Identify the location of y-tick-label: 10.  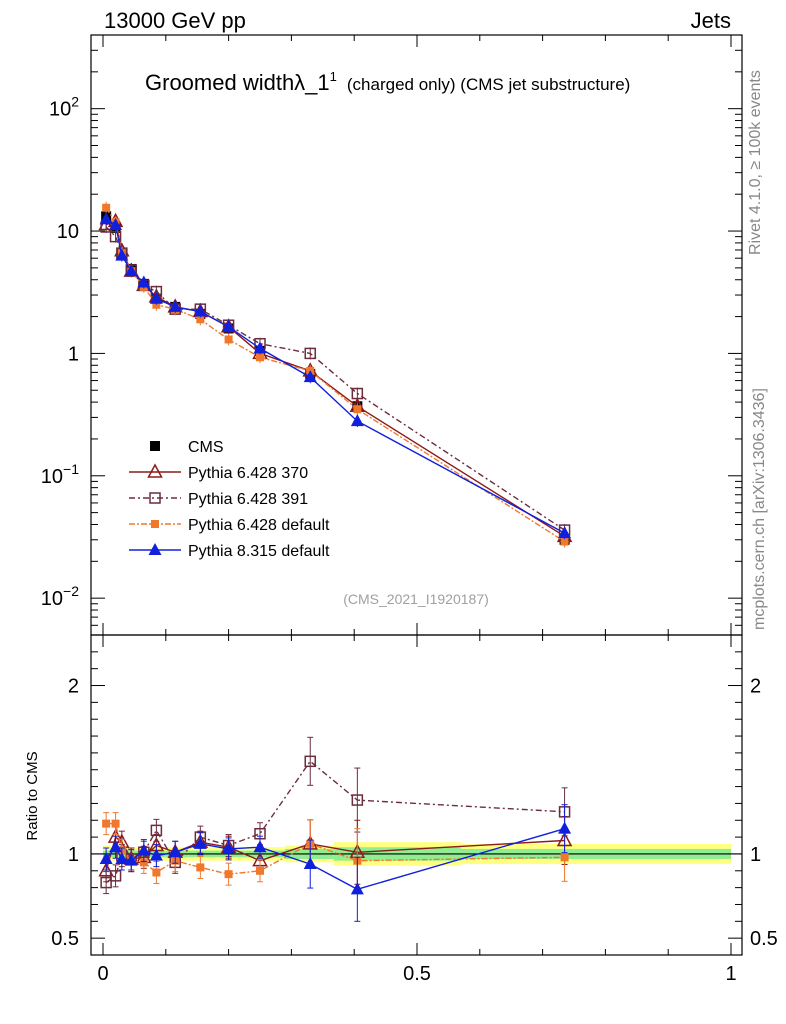
(68, 232).